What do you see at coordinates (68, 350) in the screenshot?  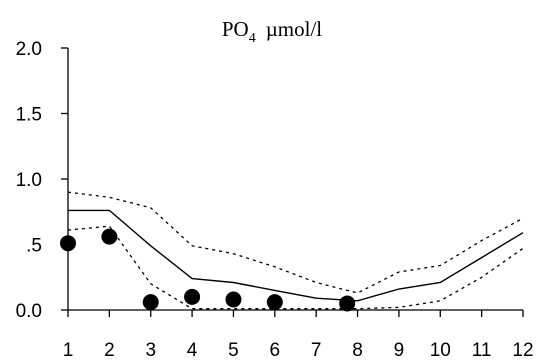 I see `x-tick-label: 1` at bounding box center [68, 350].